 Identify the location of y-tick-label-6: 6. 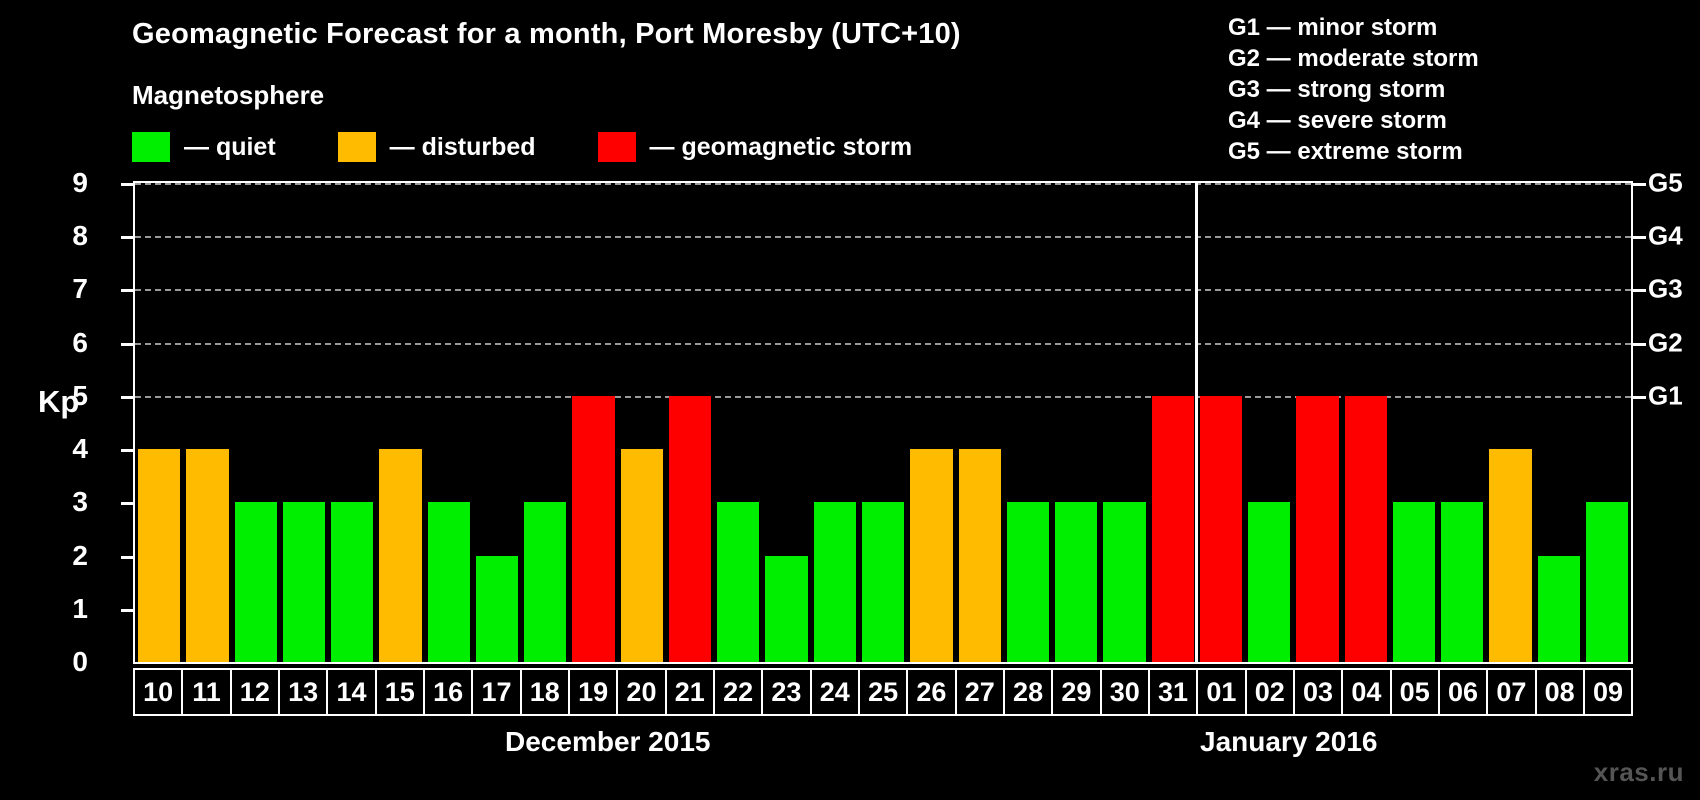
(80, 342).